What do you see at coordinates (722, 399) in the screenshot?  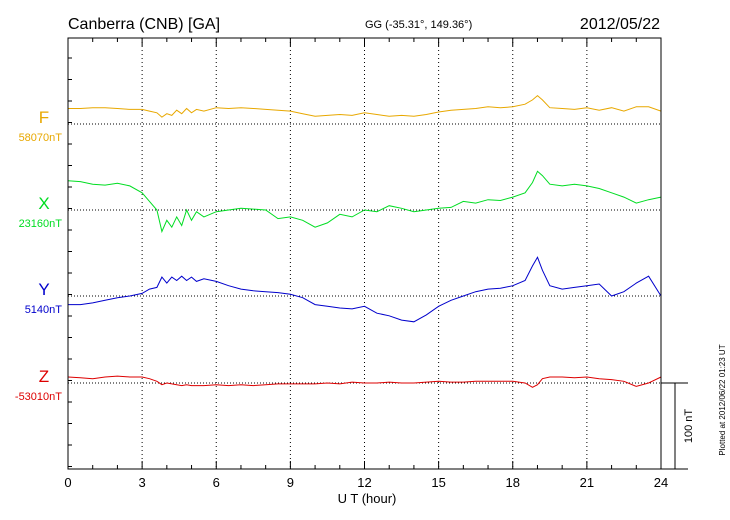 I see `plotted-timestamp: Plotted at 2012/06/22 01:23 UT` at bounding box center [722, 399].